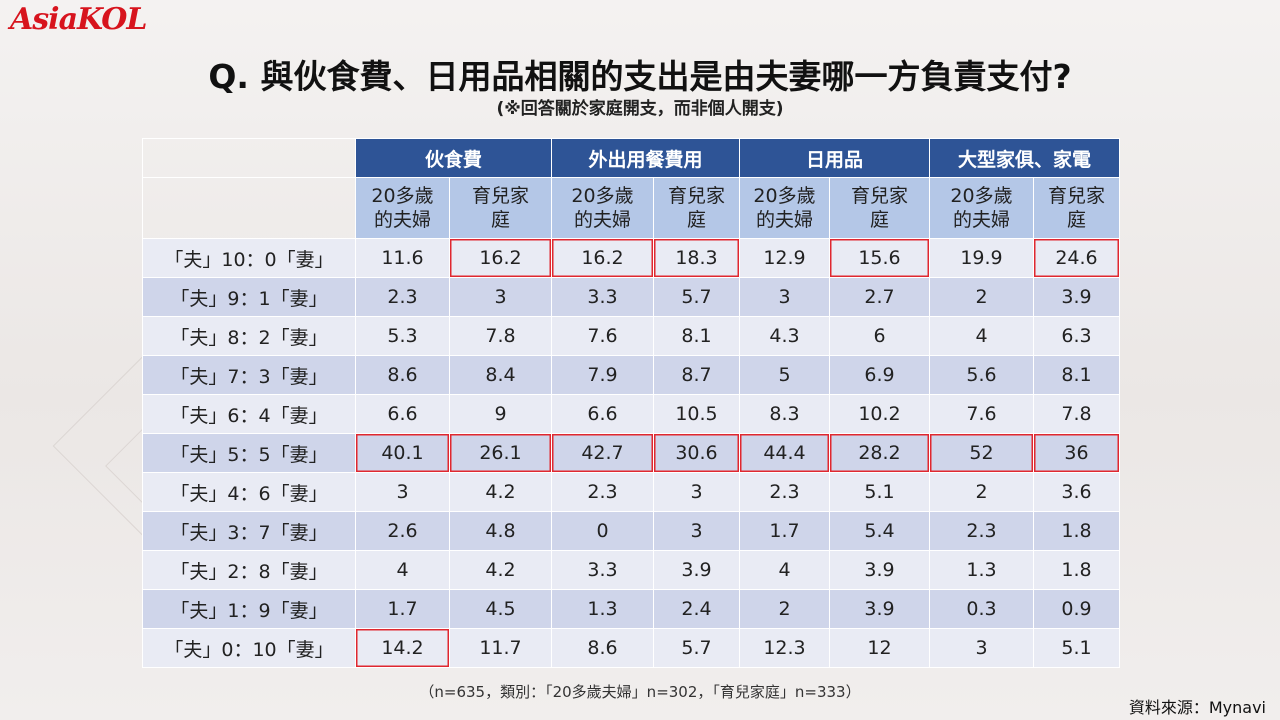 This screenshot has height=720, width=1280. What do you see at coordinates (1076, 531) in the screenshot?
I see `table-cell: 1.8` at bounding box center [1076, 531].